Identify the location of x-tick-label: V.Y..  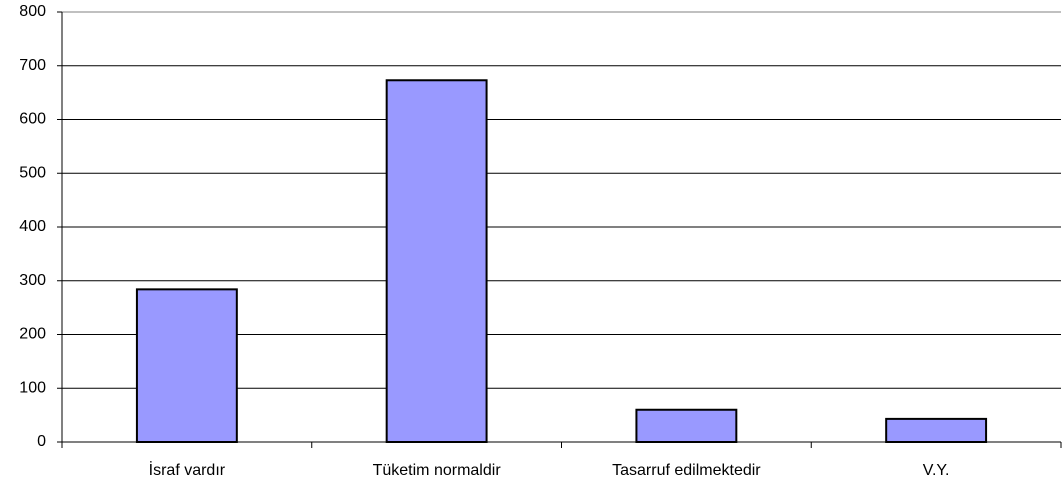
(936, 470).